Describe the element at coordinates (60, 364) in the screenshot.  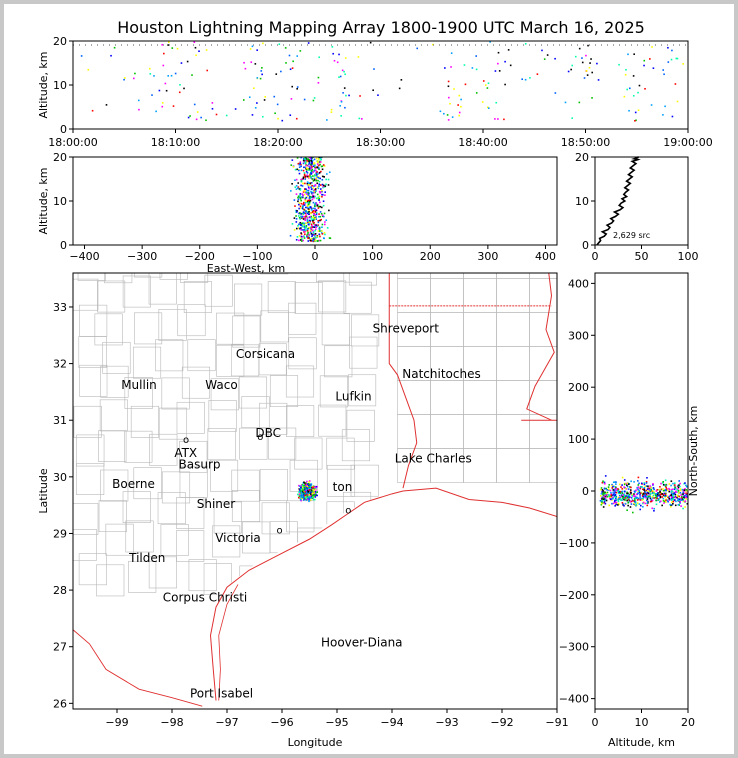
I see `y-tick-label: 32` at that location.